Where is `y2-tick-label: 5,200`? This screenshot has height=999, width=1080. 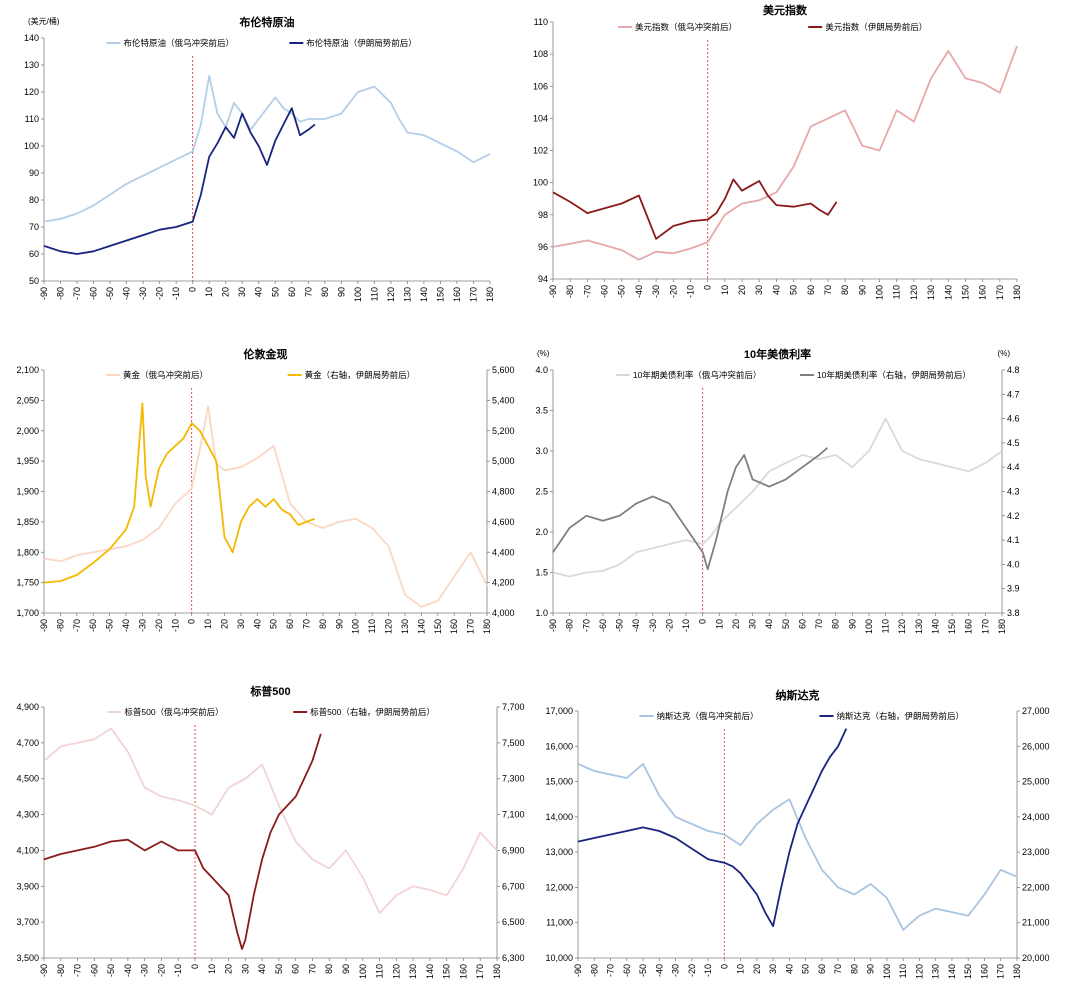
y2-tick-label: 5,200 is located at coordinates (503, 431).